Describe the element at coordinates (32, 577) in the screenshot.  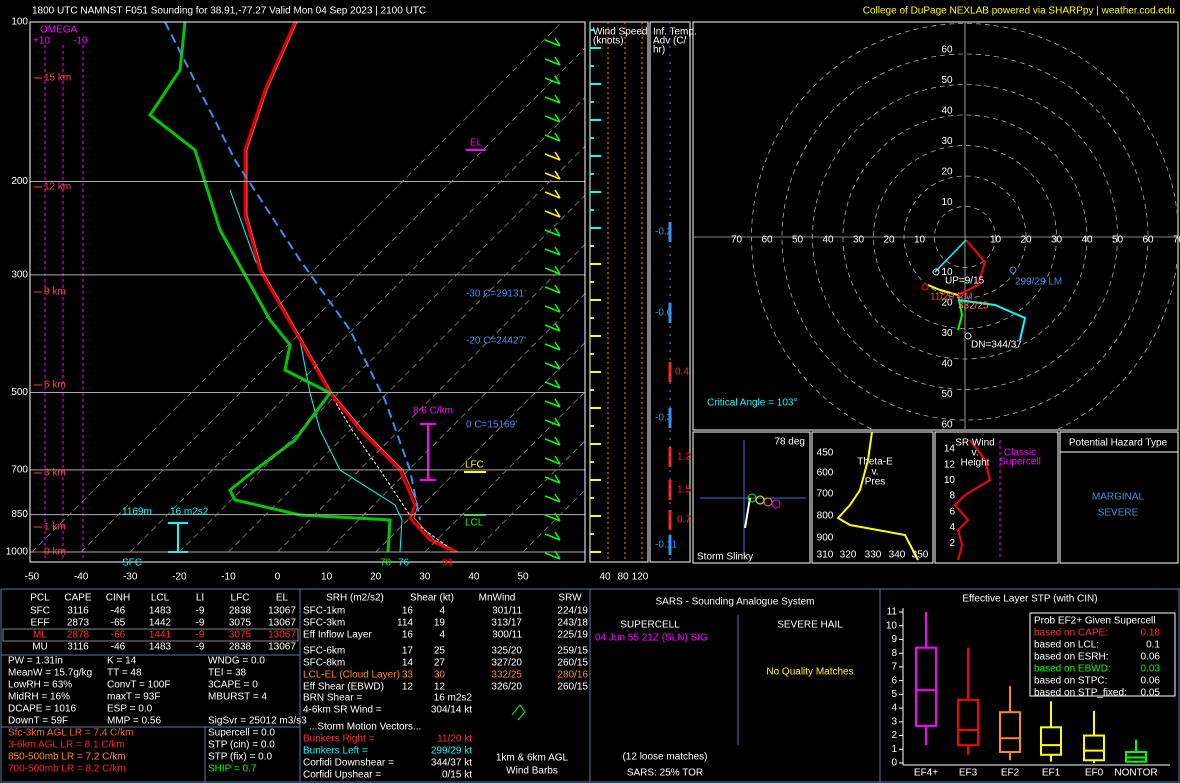
I see `temperature-label: -50` at that location.